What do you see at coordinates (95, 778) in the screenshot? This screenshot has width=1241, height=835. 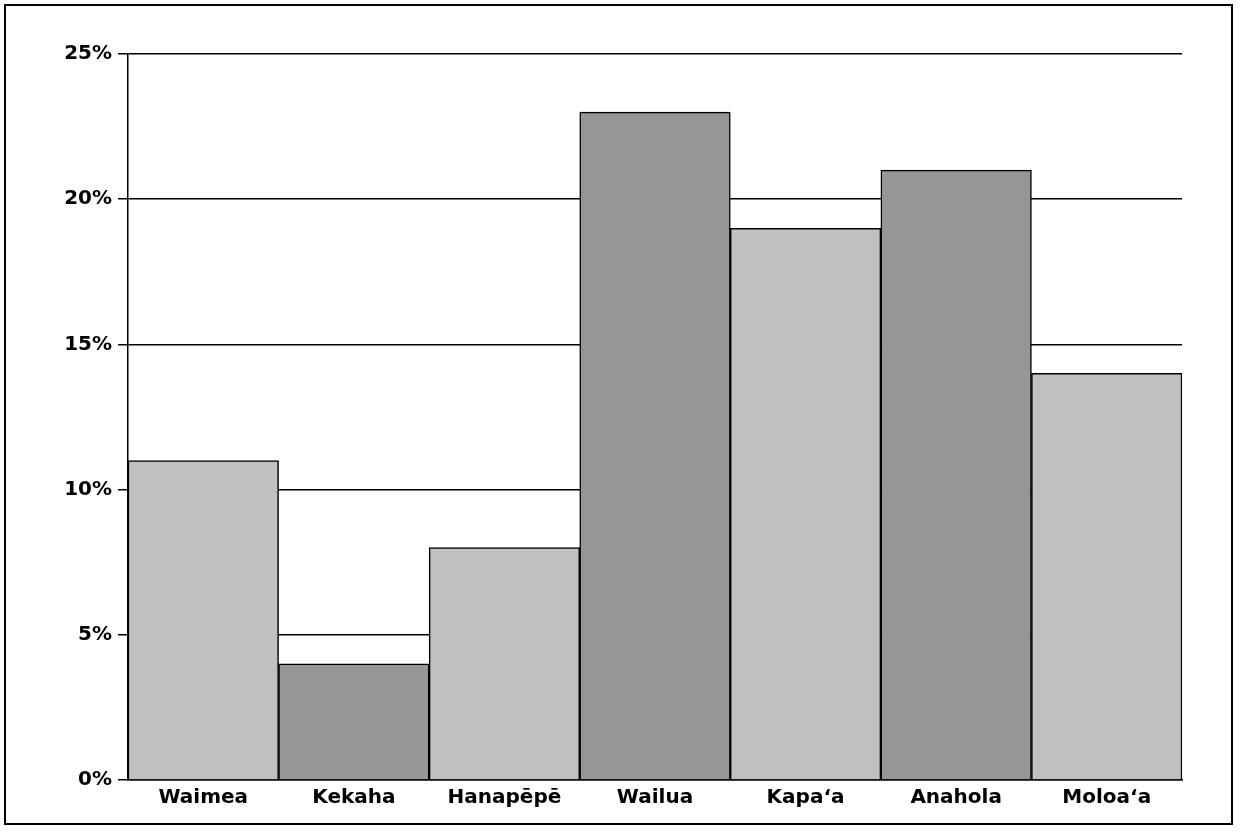 I see `y-tick-label: 0%` at bounding box center [95, 778].